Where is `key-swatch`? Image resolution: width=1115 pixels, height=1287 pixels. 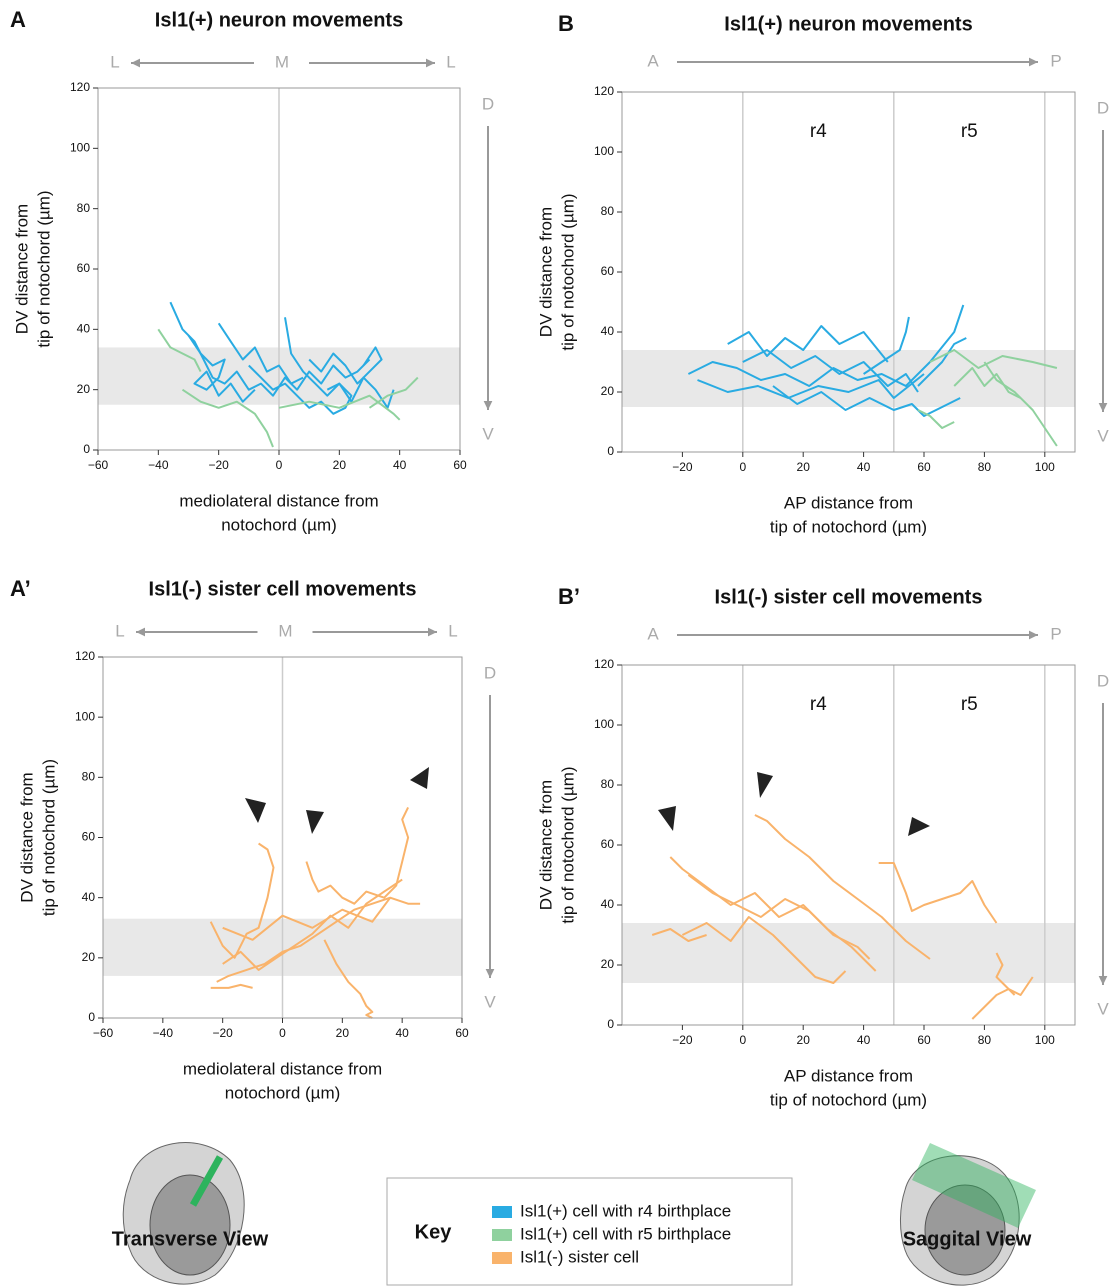
key-swatch is located at coordinates (502, 1258).